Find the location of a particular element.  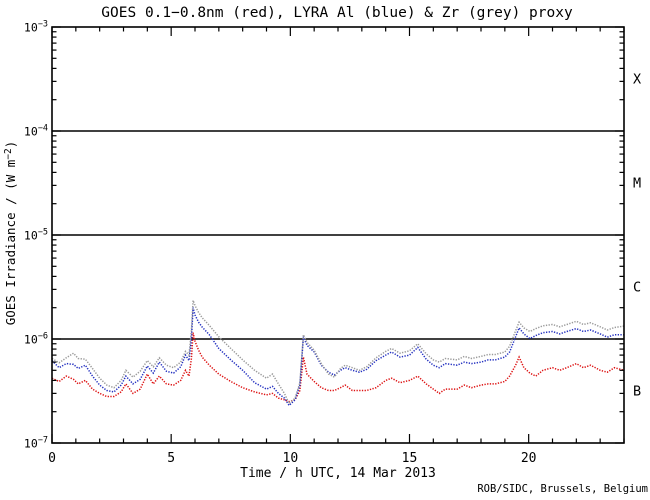

y-tick-label: 10⁻⁵ is located at coordinates (36, 235).